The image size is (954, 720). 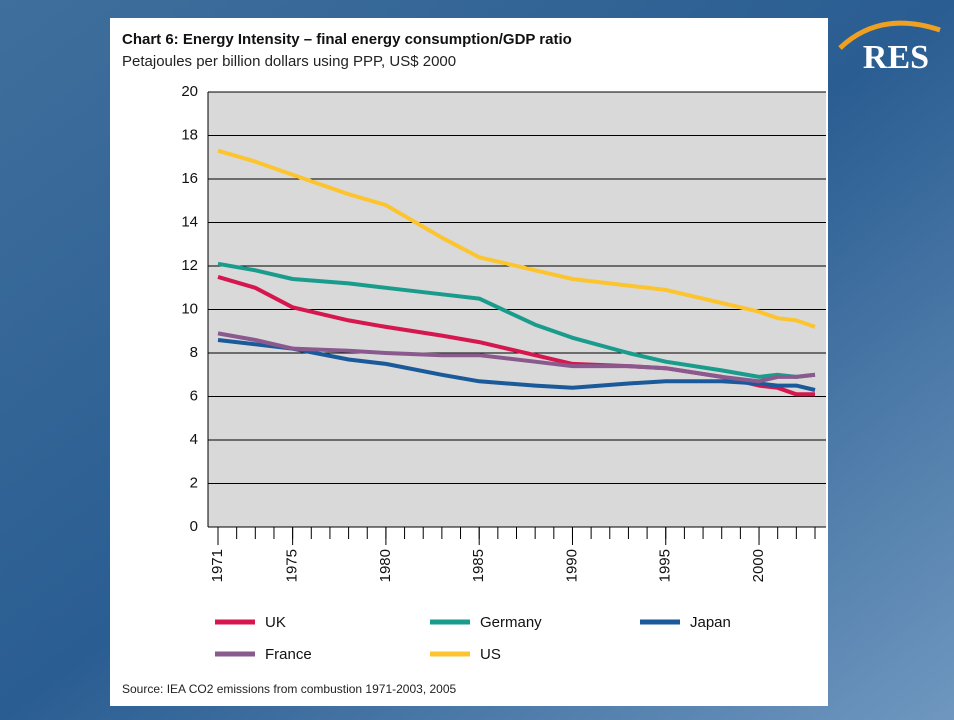 What do you see at coordinates (571, 565) in the screenshot?
I see `x-tick-label: 1990` at bounding box center [571, 565].